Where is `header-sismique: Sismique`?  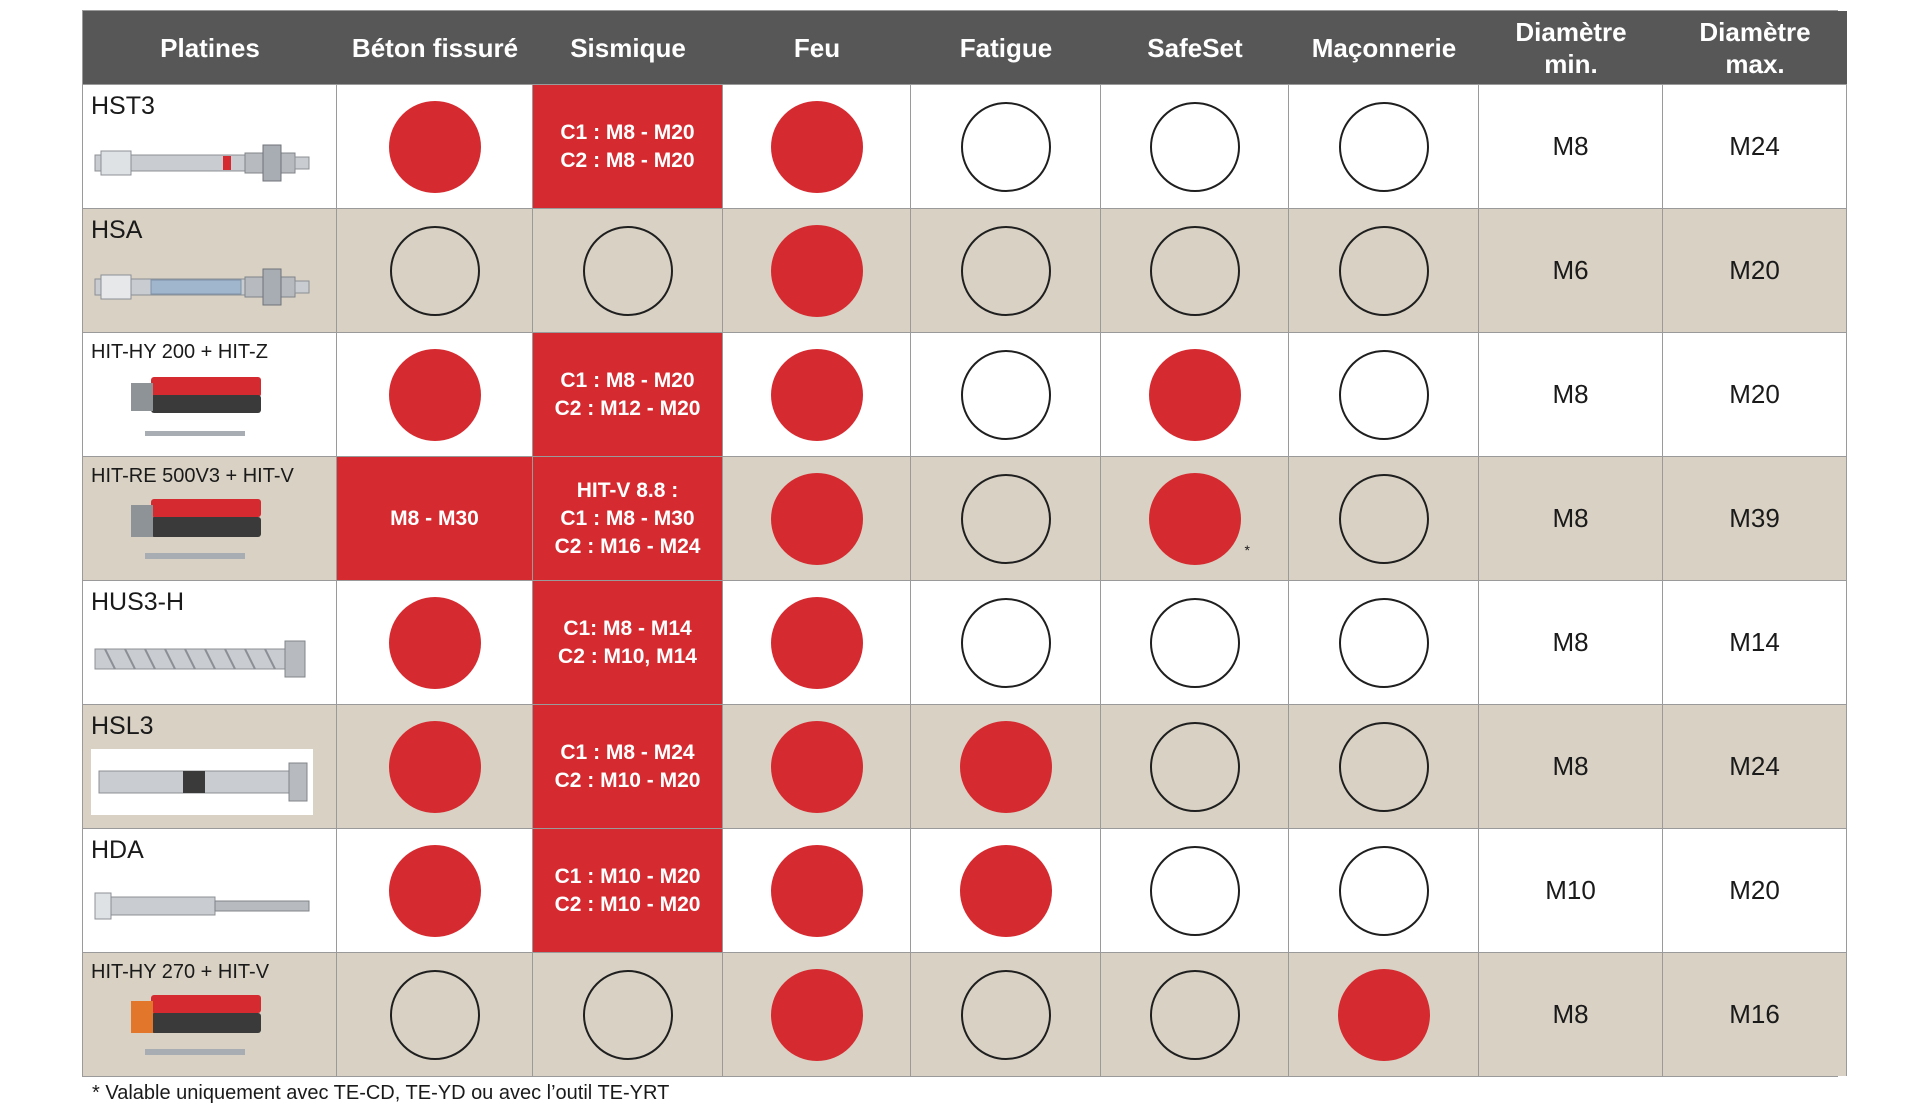
header-sismique: Sismique is located at coordinates (628, 47).